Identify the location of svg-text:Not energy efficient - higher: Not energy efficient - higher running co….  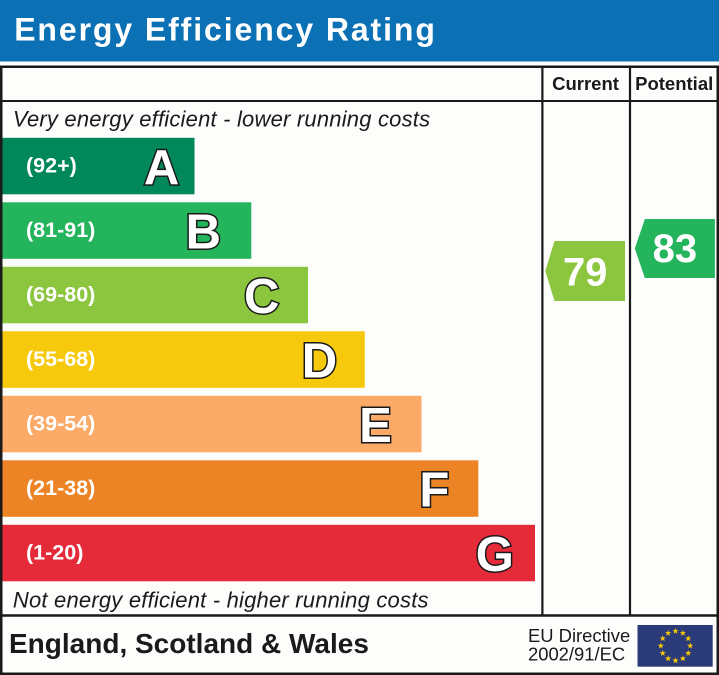
(221, 600).